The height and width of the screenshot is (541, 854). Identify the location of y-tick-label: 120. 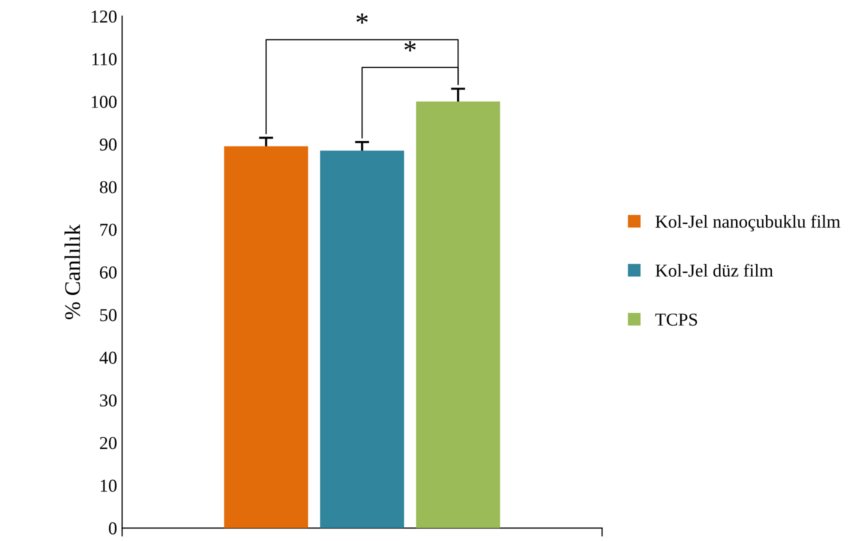
(104, 16).